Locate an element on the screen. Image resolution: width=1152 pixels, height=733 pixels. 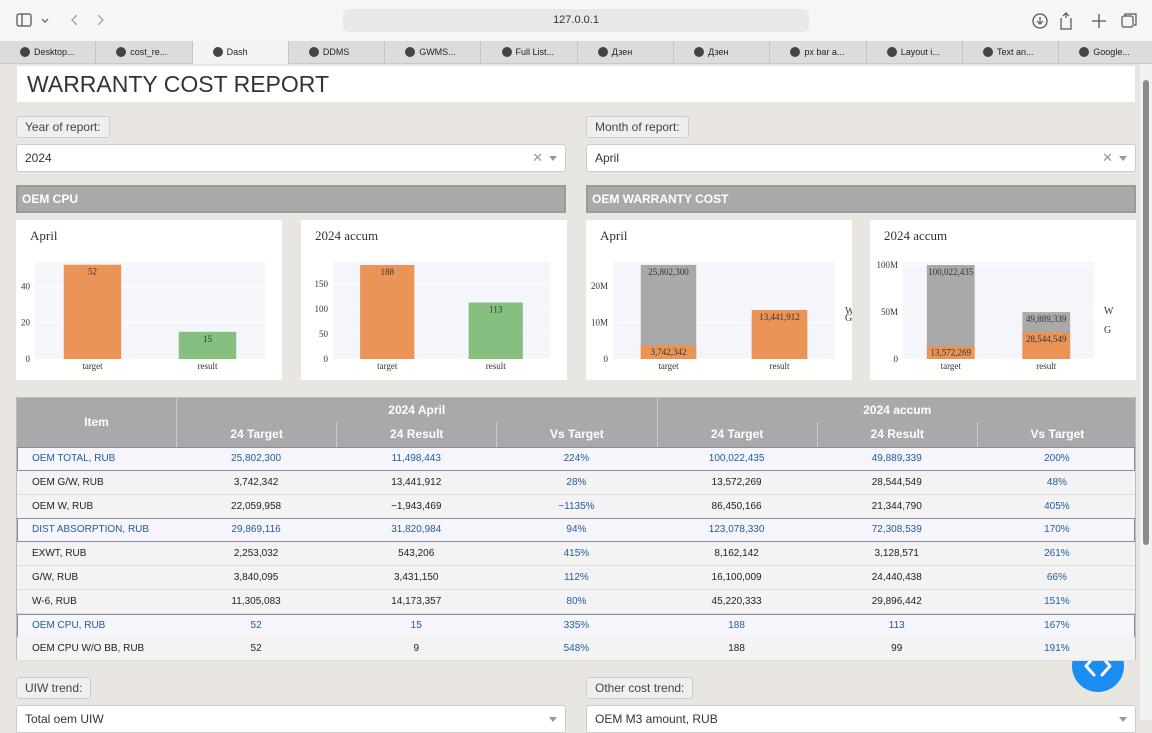
table-cell: 13,441,912 is located at coordinates (416, 482).